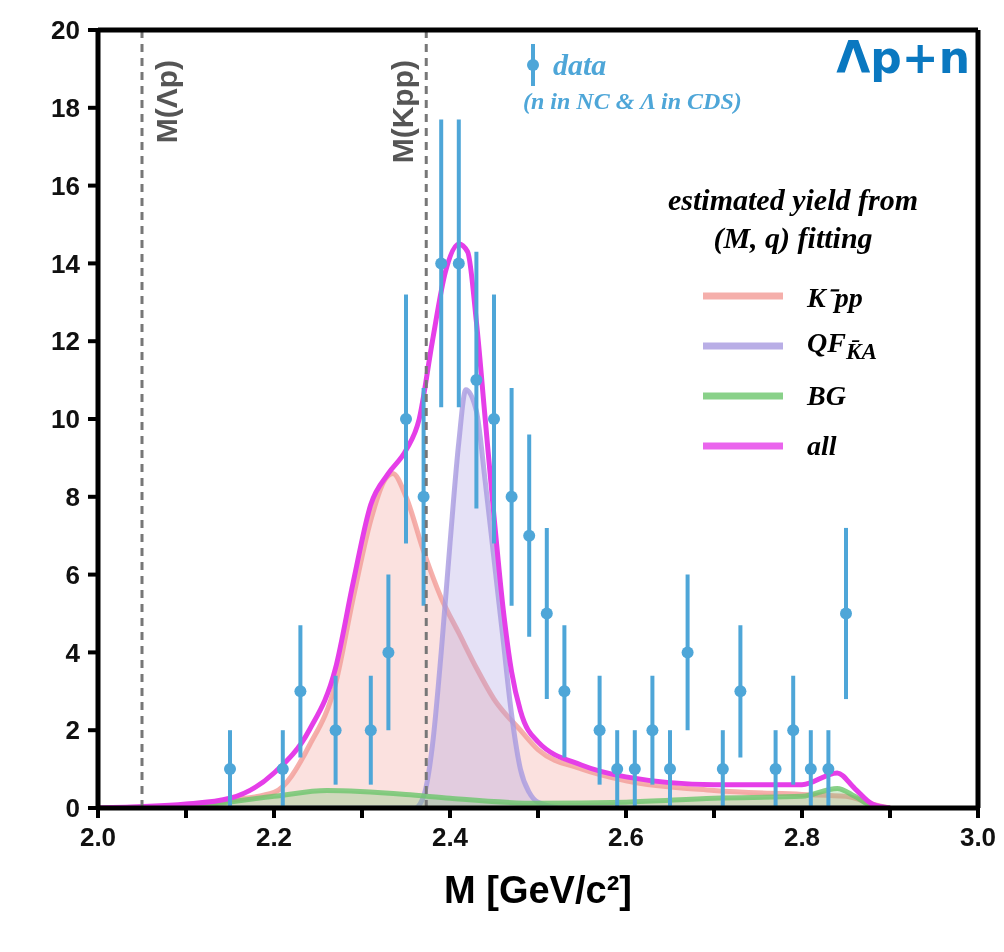 The image size is (1004, 952). Describe the element at coordinates (842, 345) in the screenshot. I see `legend-label: QF$_{K̄A}$` at that location.